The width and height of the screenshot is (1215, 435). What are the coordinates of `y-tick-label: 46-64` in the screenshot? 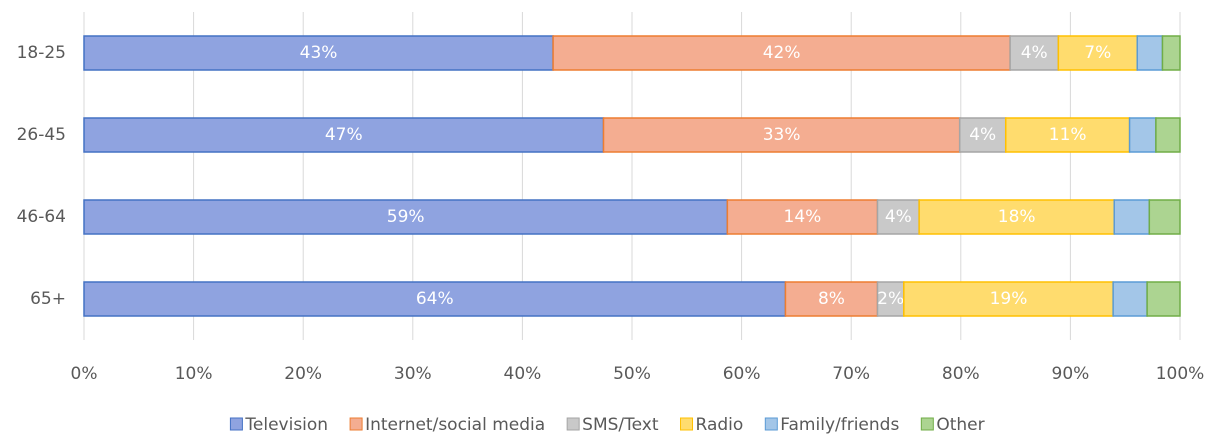 It's located at (41, 217).